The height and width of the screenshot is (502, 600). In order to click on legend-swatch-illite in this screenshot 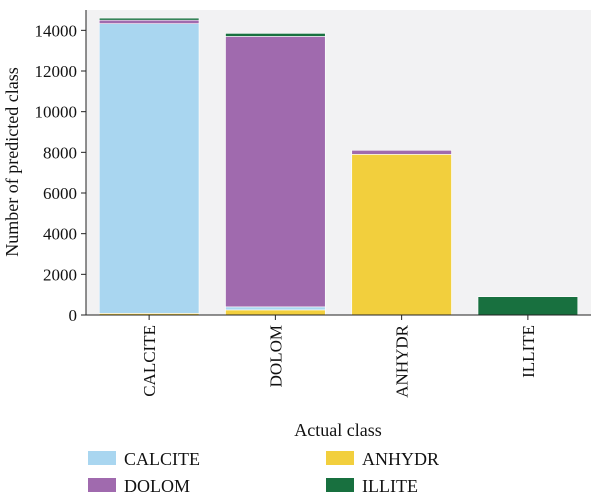, I will do `click(340, 485)`.